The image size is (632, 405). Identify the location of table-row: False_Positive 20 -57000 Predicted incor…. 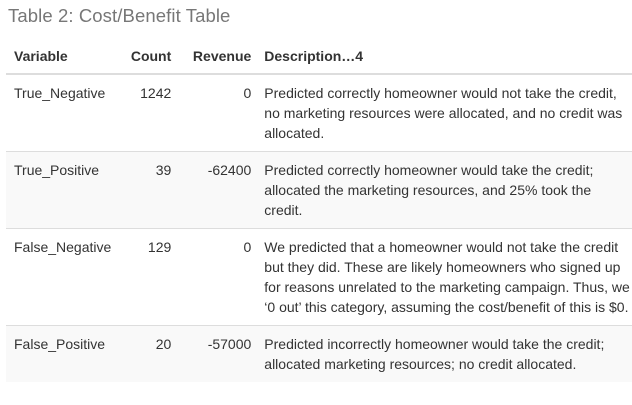
(319, 353).